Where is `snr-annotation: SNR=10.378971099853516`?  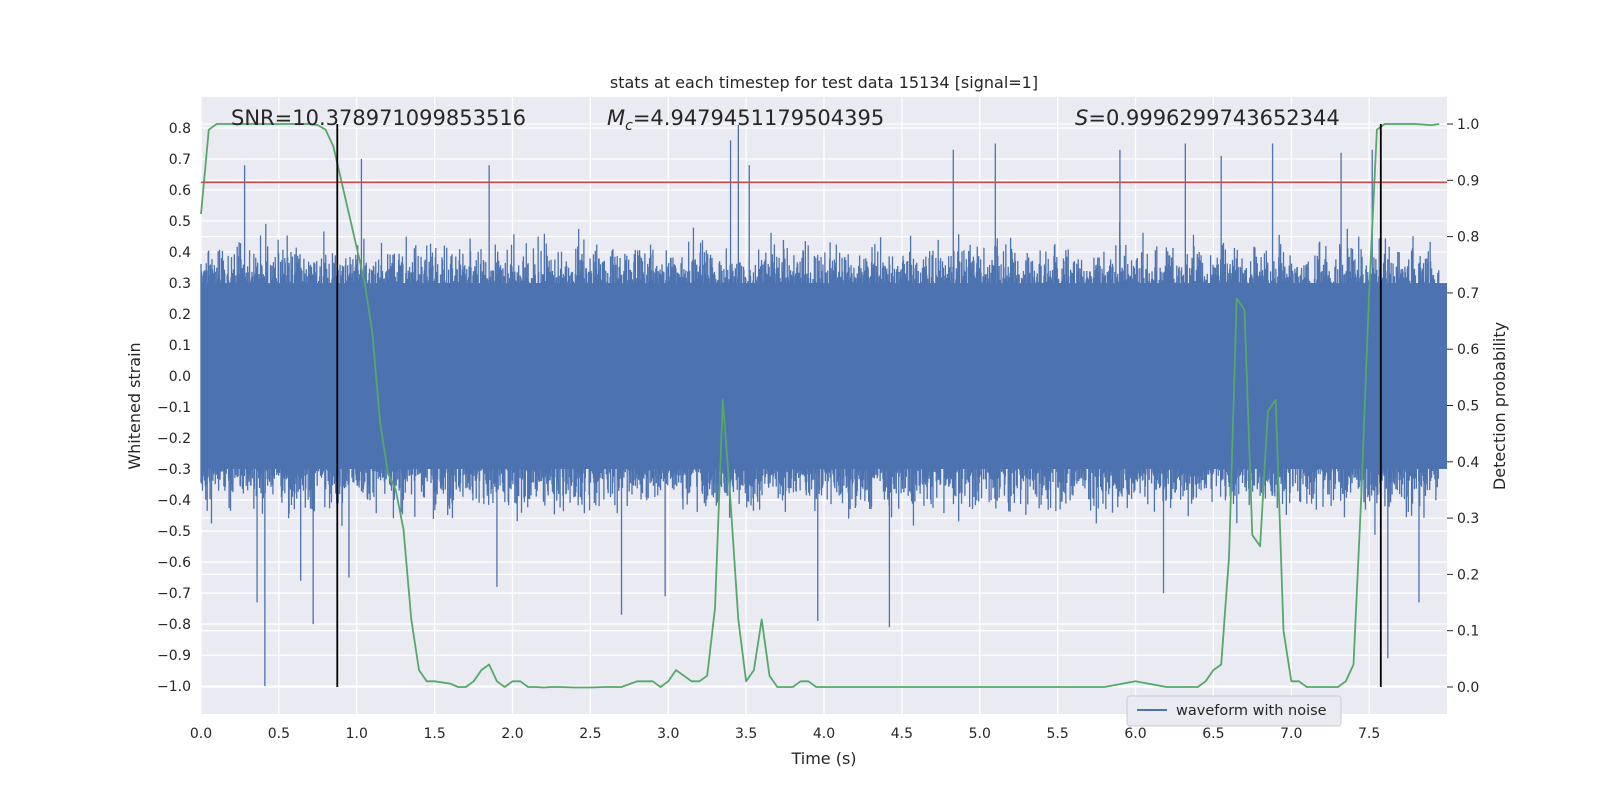 snr-annotation: SNR=10.378971099853516 is located at coordinates (378, 118).